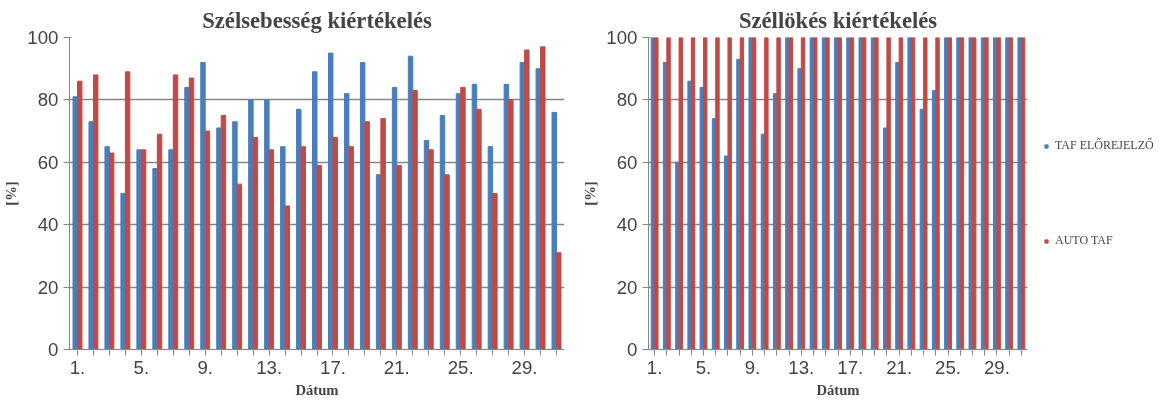  What do you see at coordinates (1084, 240) in the screenshot?
I see `legend-label: AUTO TAF` at bounding box center [1084, 240].